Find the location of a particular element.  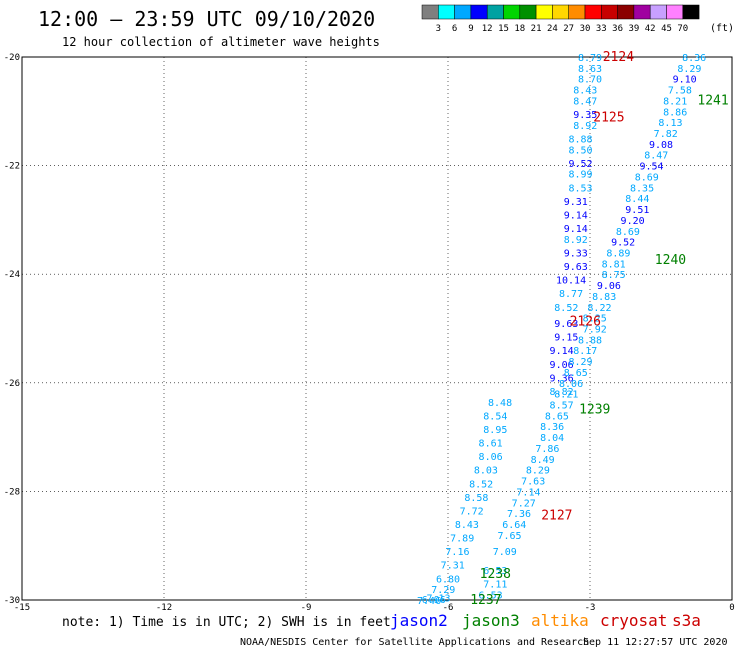

color-scale-tick: 39 is located at coordinates (633, 29).